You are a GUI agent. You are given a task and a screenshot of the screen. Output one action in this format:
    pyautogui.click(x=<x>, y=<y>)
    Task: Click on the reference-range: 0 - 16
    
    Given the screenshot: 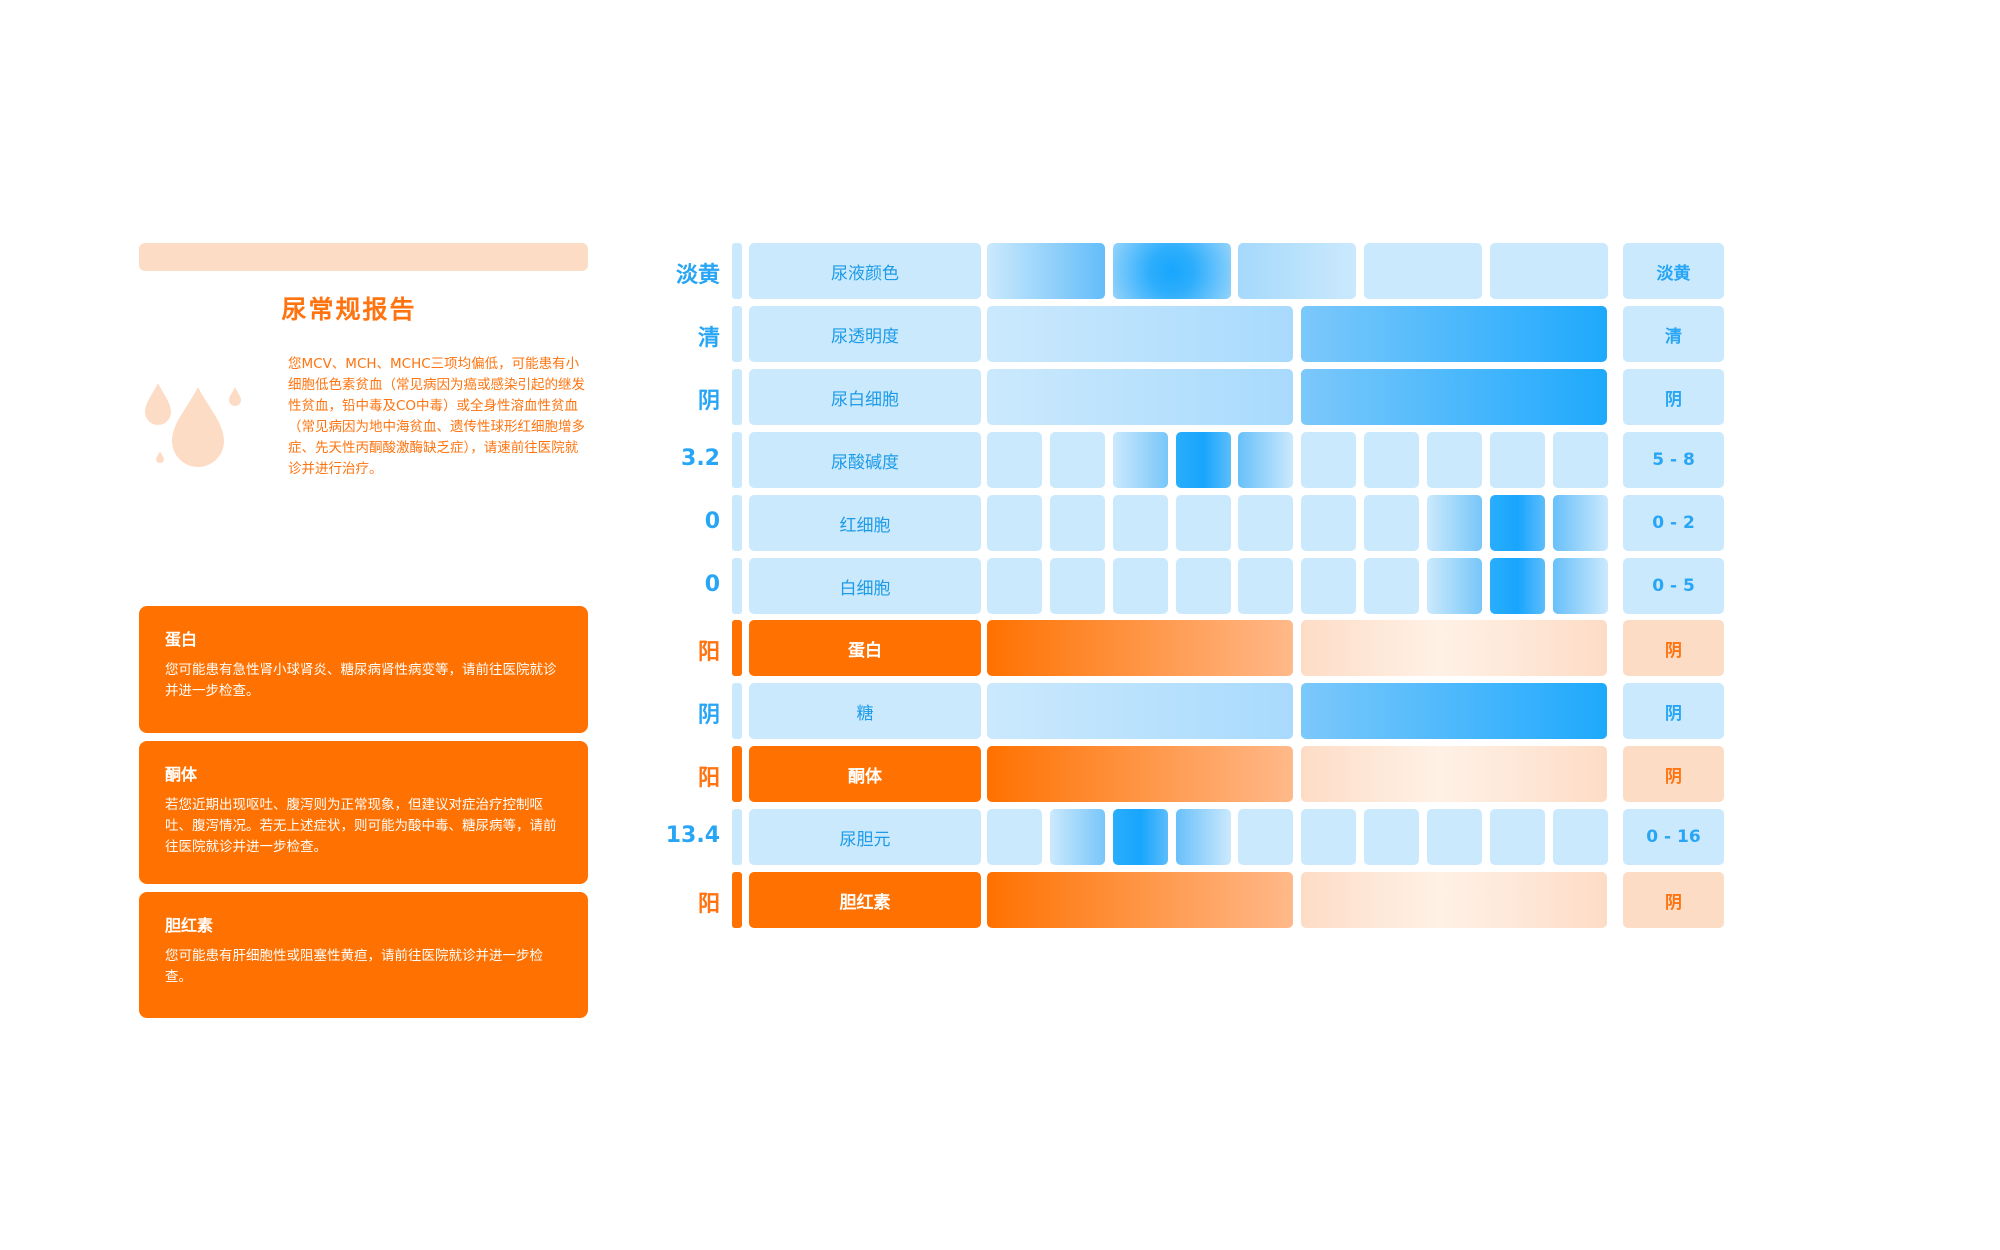 What is the action you would take?
    pyautogui.click(x=1673, y=837)
    